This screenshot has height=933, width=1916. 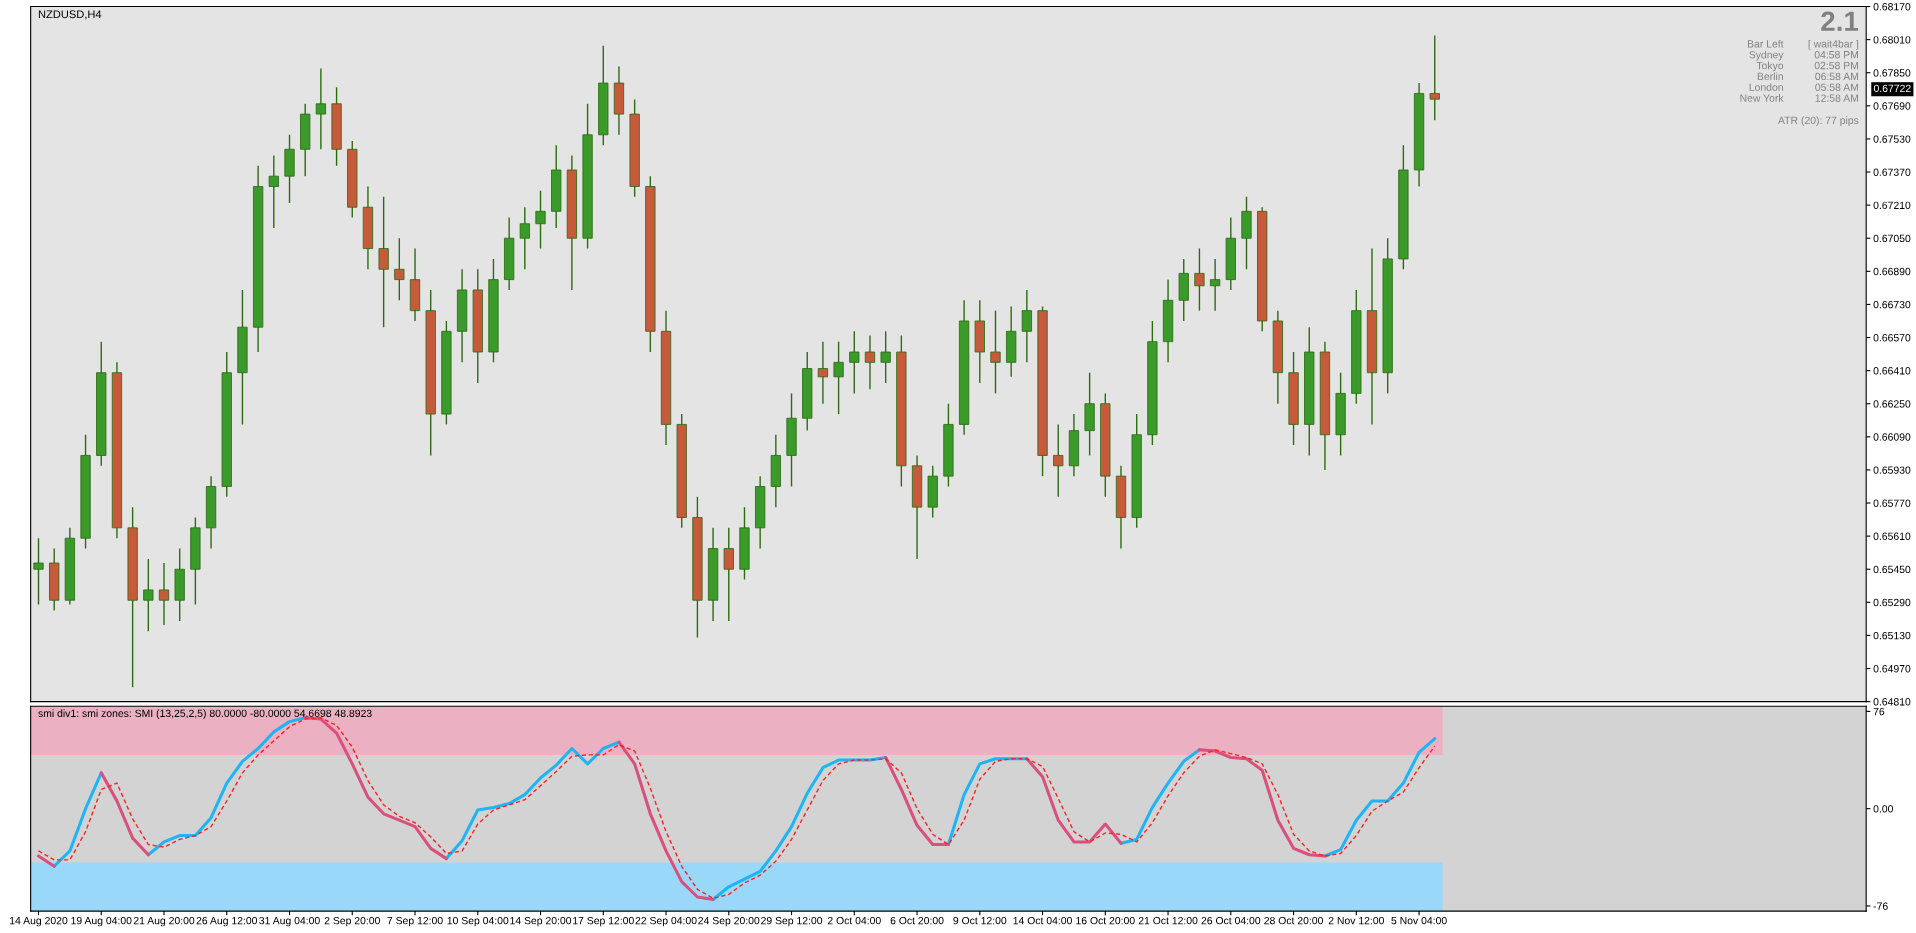 I want to click on y-tick-label: 0.66570, so click(x=1892, y=338).